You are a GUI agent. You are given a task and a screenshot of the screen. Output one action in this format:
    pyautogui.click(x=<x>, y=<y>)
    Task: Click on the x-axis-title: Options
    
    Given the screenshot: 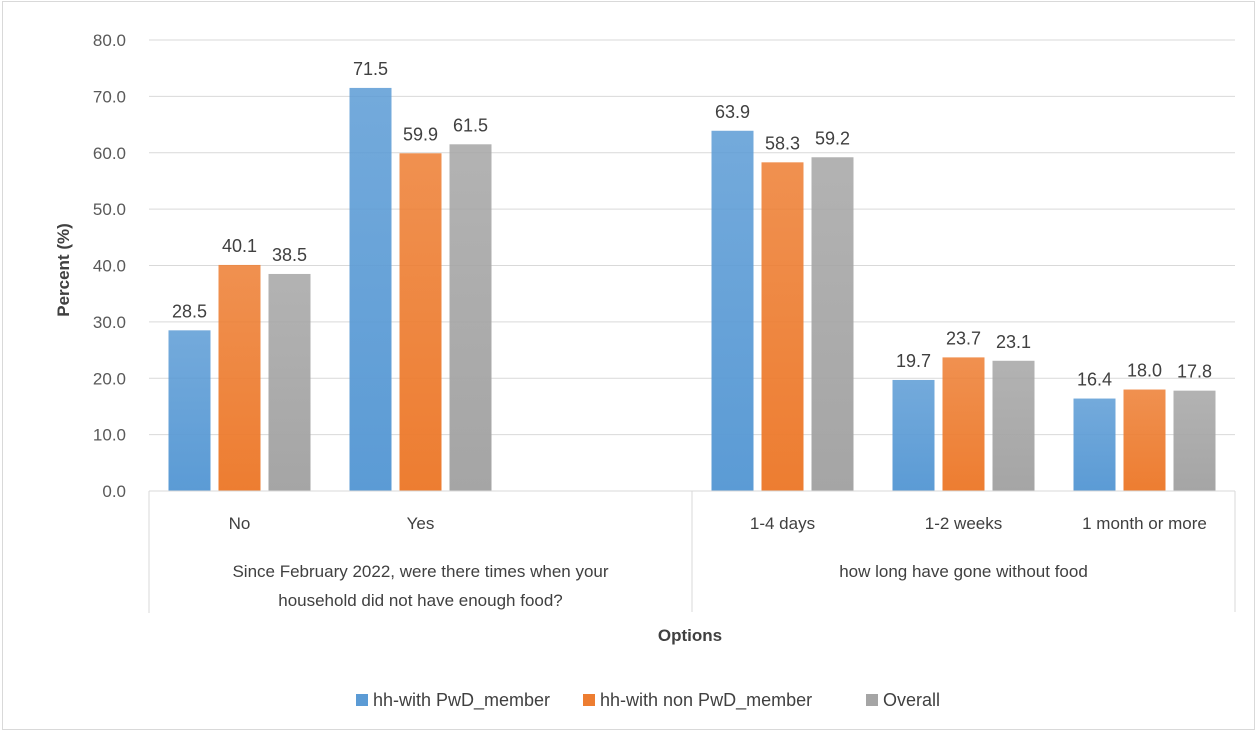 What is the action you would take?
    pyautogui.click(x=690, y=635)
    